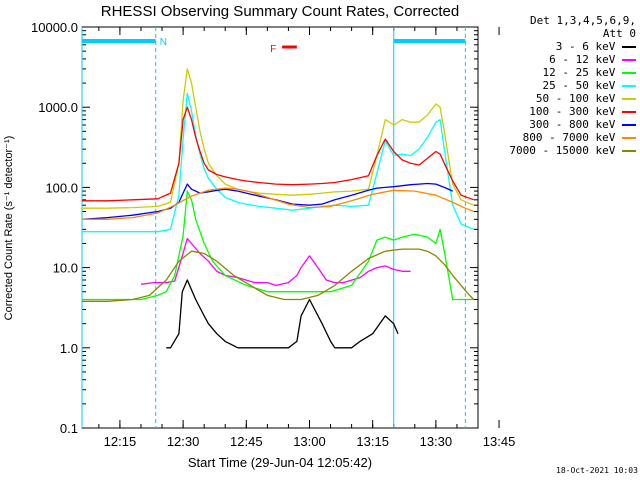  I want to click on legend-item-7: 800 - 7000 keV, so click(558, 137).